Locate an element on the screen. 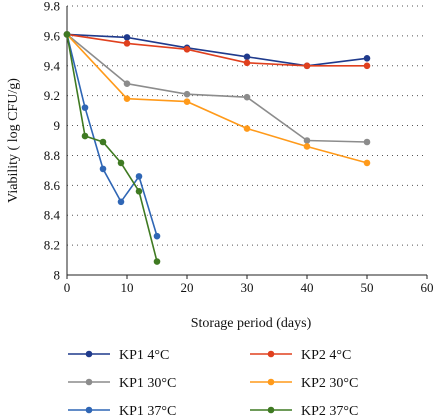 The image size is (434, 416). y-tick-label: 8.2 is located at coordinates (52, 245).